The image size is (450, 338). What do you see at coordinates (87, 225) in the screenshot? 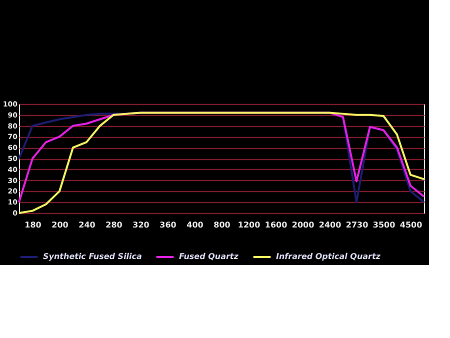
I see `x-tick-label: 240` at bounding box center [87, 225].